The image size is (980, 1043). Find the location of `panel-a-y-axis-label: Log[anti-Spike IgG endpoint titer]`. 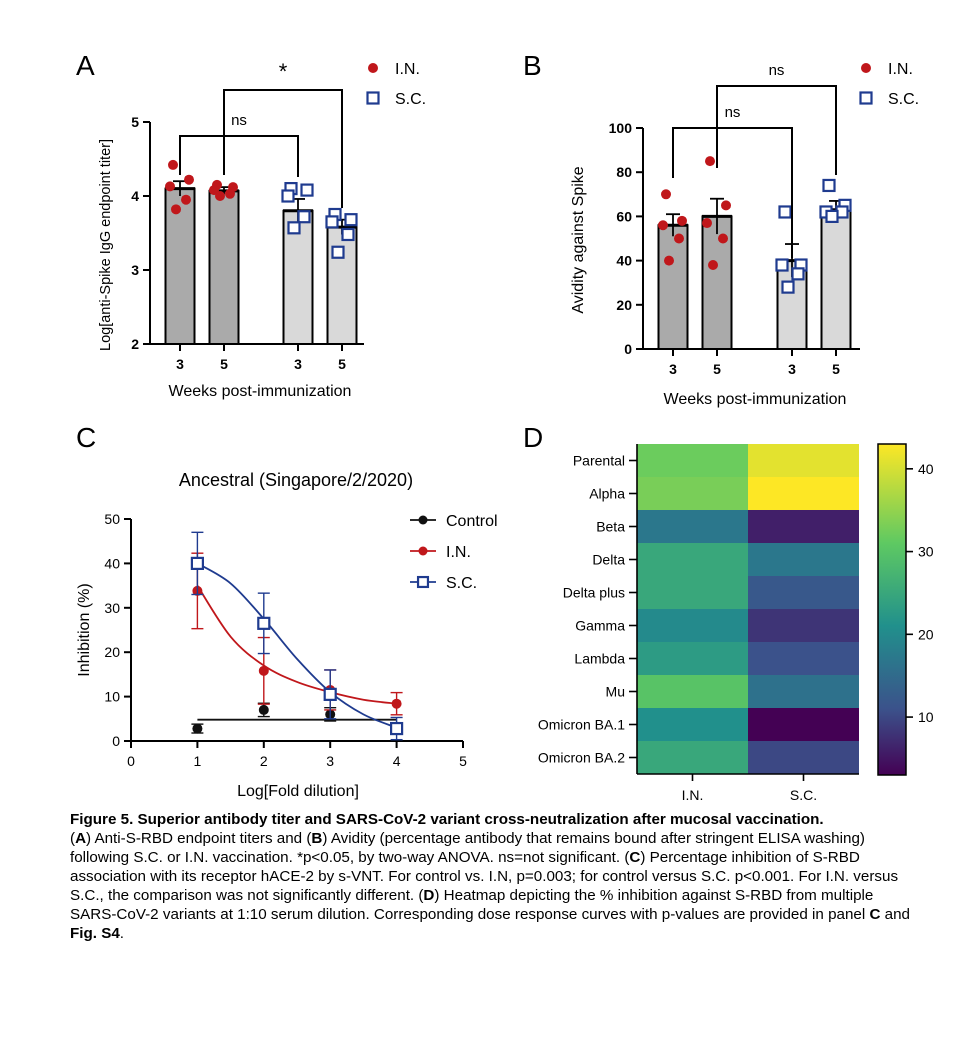

panel-a-y-axis-label: Log[anti-Spike IgG endpoint titer] is located at coordinates (106, 245).